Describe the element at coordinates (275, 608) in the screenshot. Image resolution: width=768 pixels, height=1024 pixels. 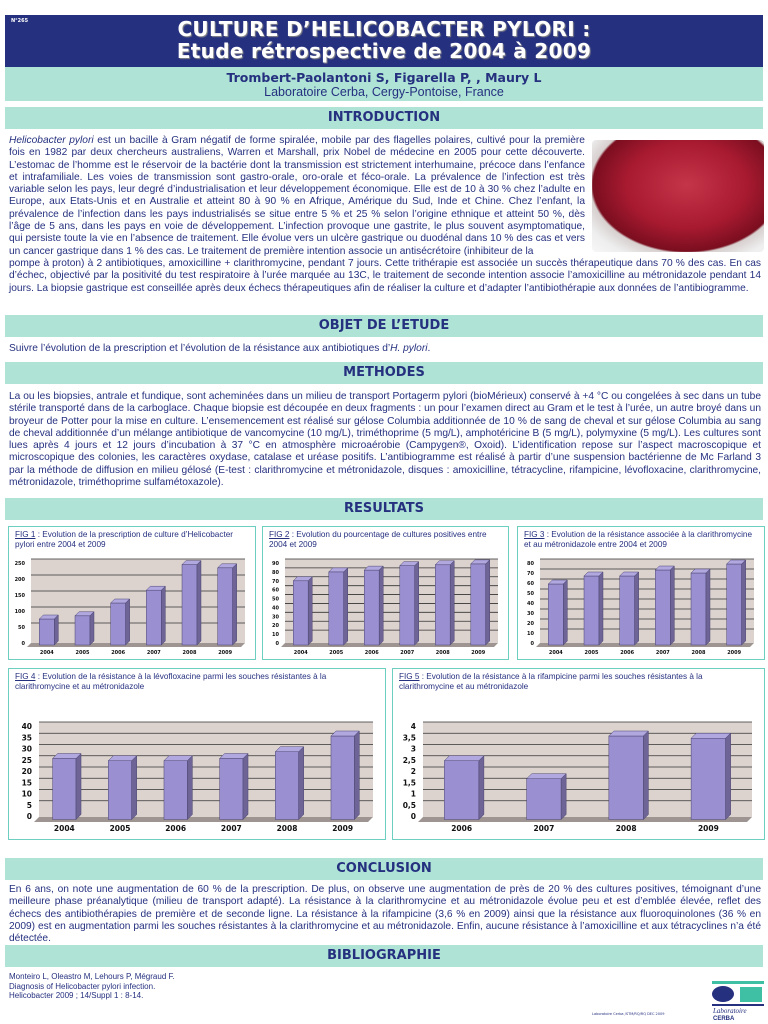
I see `y-tick-label: 40` at that location.